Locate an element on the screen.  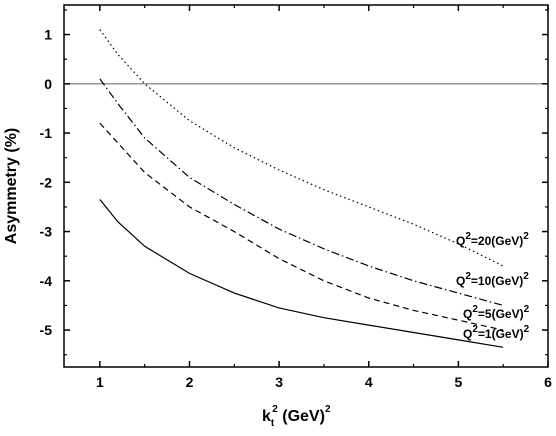
x-tick-label: 3 is located at coordinates (279, 382).